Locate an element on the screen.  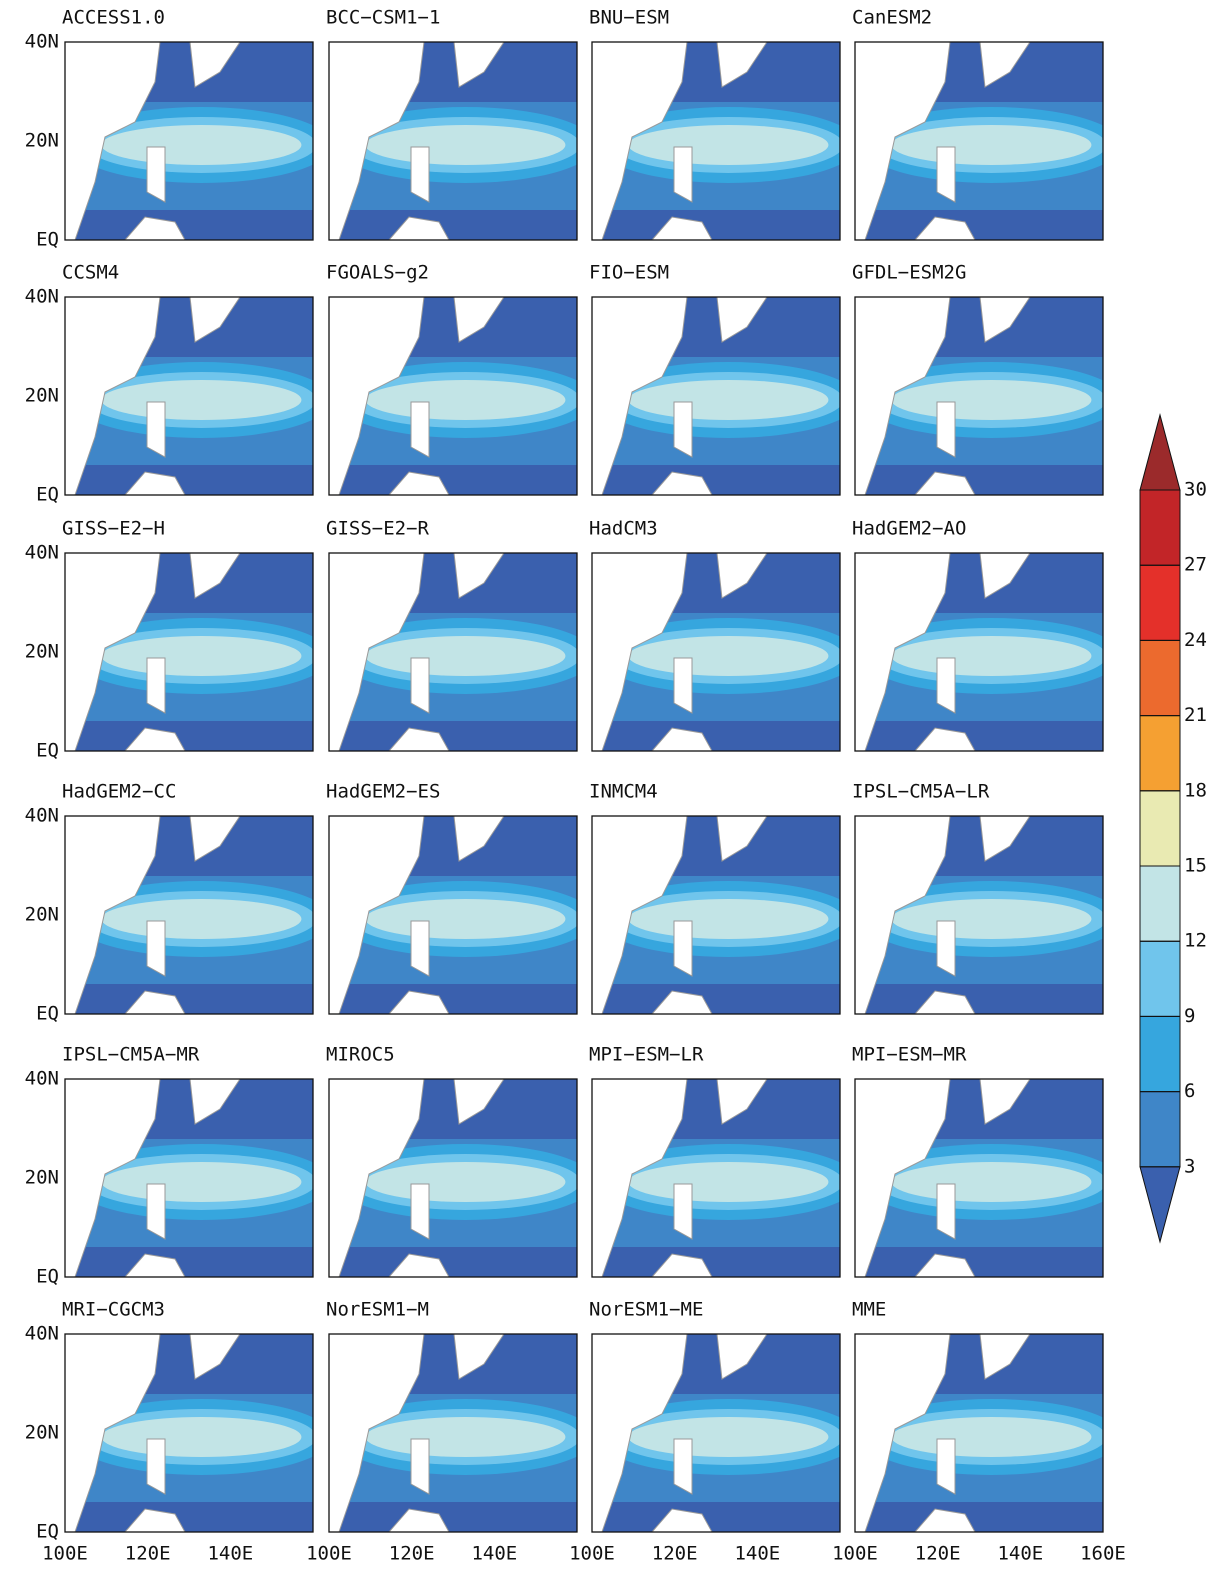
panel-title: NorESM1−ME is located at coordinates (646, 1310).